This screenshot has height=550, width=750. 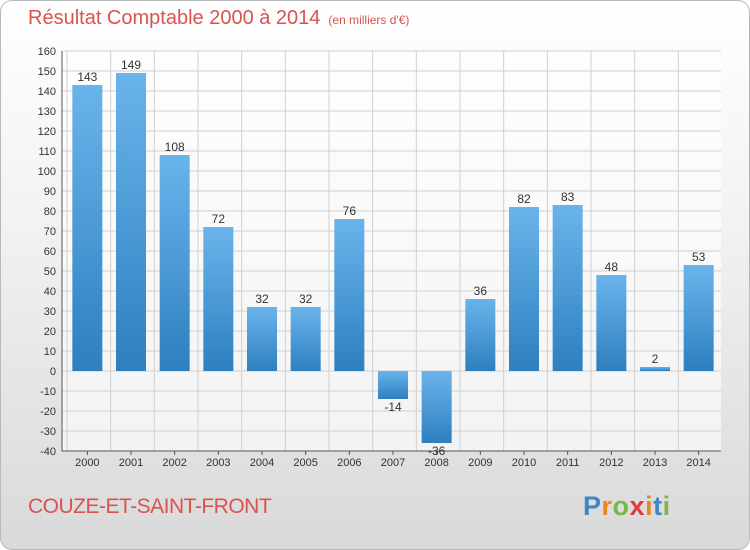 I want to click on y-tick-label: 80, so click(x=50, y=212).